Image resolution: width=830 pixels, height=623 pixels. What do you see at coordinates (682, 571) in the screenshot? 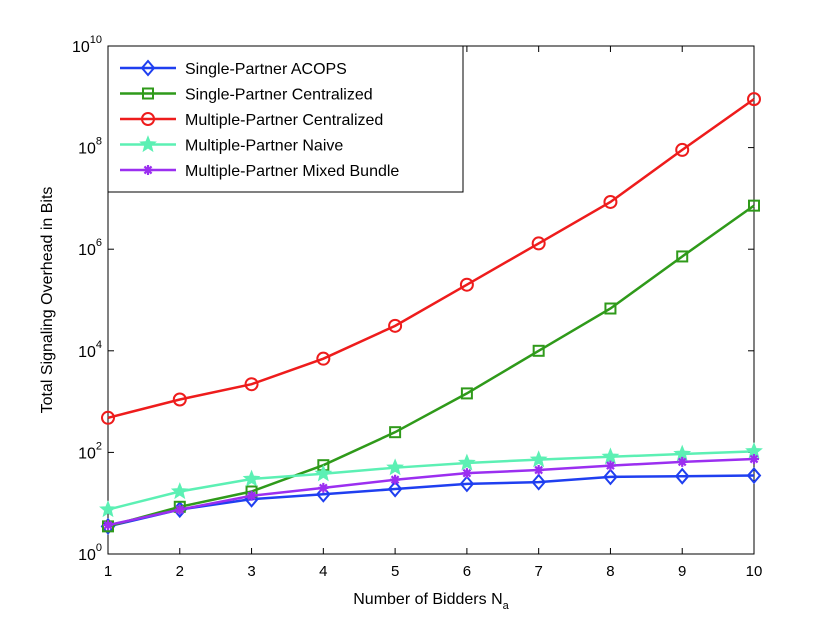
I see `x-tick-label: 9` at bounding box center [682, 571].